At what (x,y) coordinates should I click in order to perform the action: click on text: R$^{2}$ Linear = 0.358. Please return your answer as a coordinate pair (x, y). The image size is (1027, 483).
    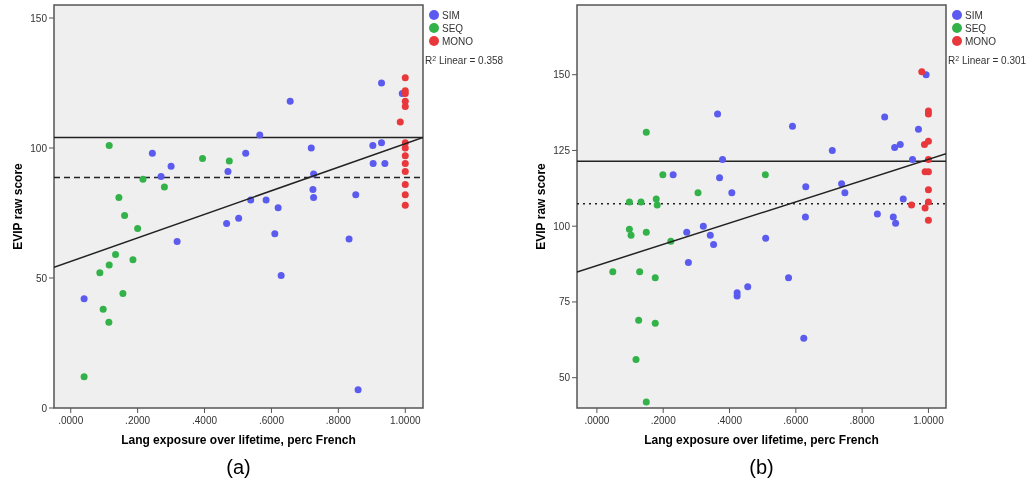
    Looking at the image, I should click on (464, 60).